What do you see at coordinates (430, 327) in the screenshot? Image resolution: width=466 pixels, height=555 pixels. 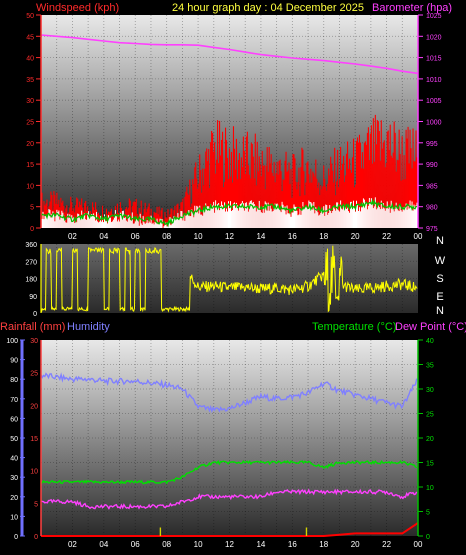 I see `dewpoint-axis-title: Dew Point (°C)` at bounding box center [430, 327].